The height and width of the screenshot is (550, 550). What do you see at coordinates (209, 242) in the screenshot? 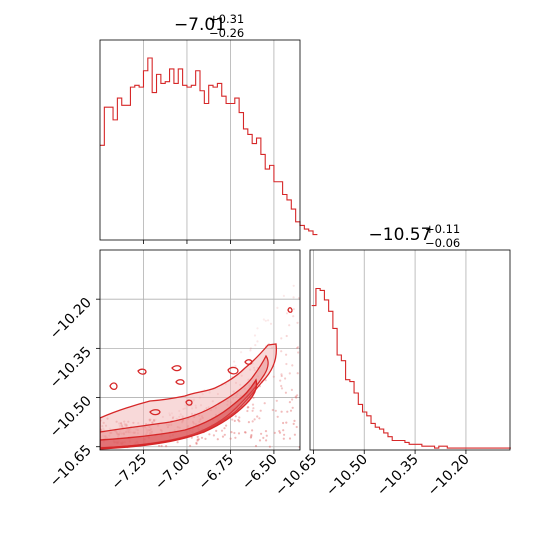
I see `hist-param1-ticks` at bounding box center [209, 242].